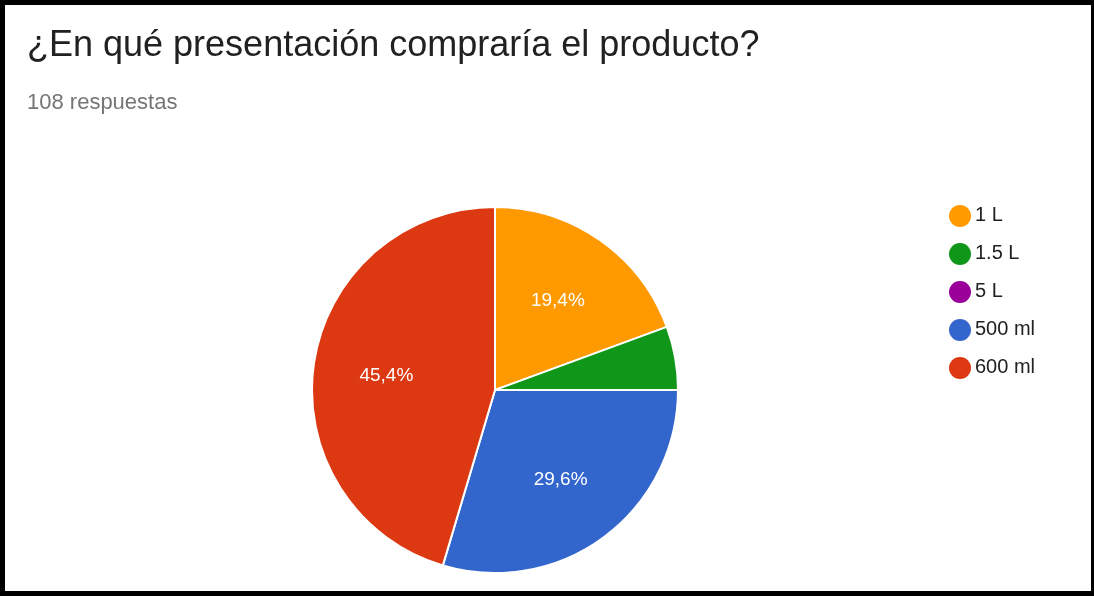 The image size is (1094, 596). I want to click on legend-label: 600 ml, so click(1004, 366).